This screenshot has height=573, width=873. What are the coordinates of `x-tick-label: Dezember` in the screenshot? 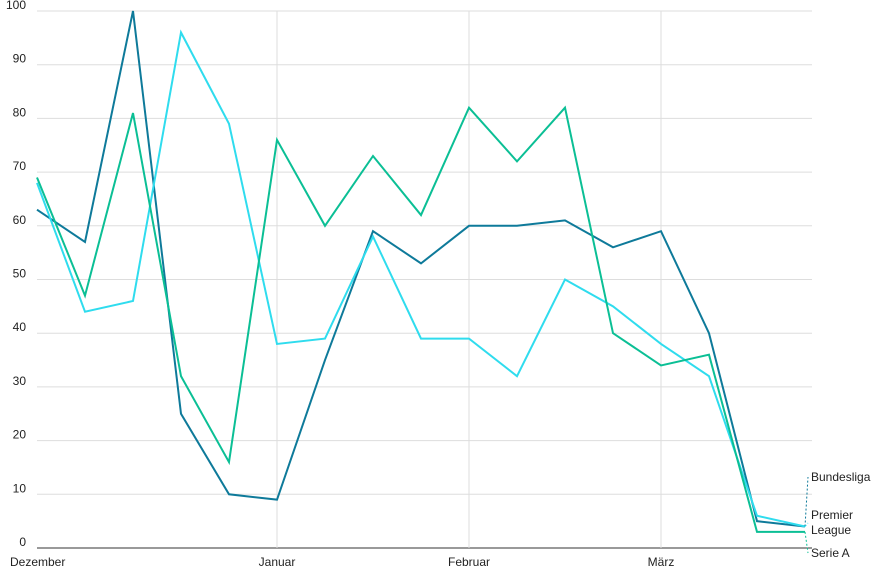 It's located at (37, 562).